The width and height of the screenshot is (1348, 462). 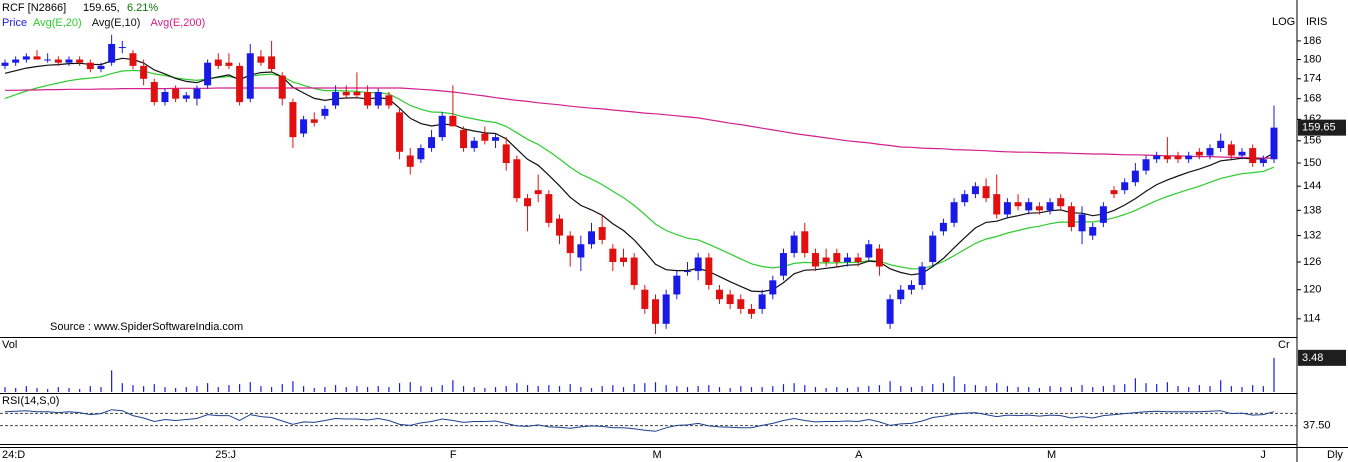 I want to click on x-tick-label: J, so click(x=1263, y=455).